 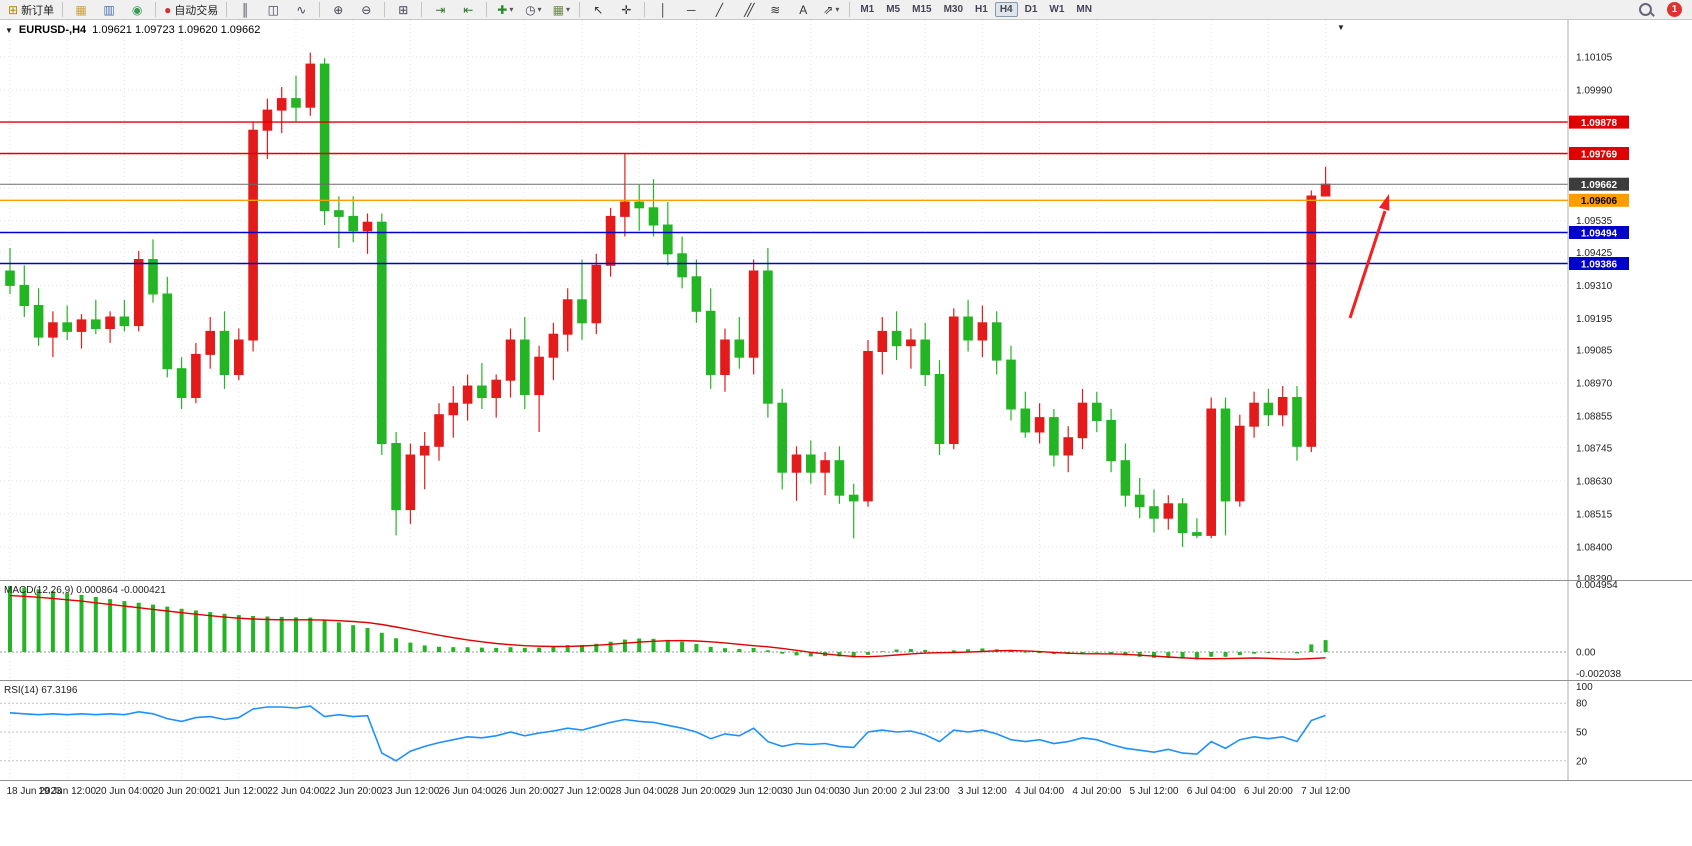 I want to click on channel-button: ╱╱, so click(x=747, y=9).